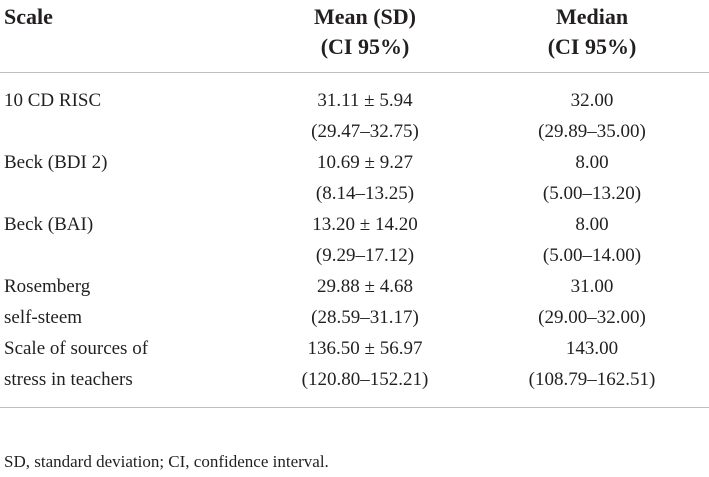  Describe the element at coordinates (68, 379) in the screenshot. I see `row-label-line2: stress in teachers` at that location.